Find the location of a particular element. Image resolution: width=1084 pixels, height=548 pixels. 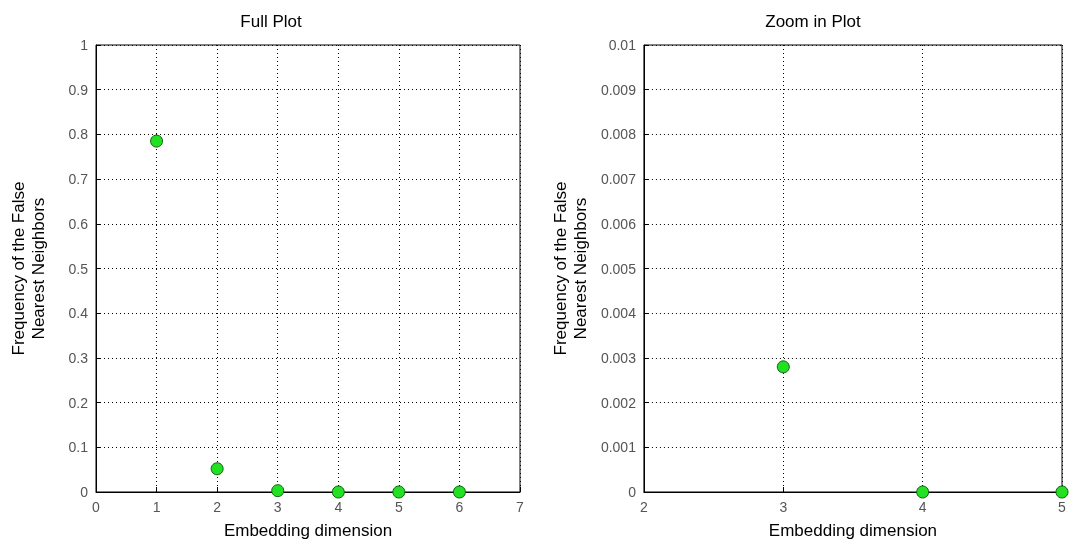

y-tick-label: 0.001 is located at coordinates (618, 447).